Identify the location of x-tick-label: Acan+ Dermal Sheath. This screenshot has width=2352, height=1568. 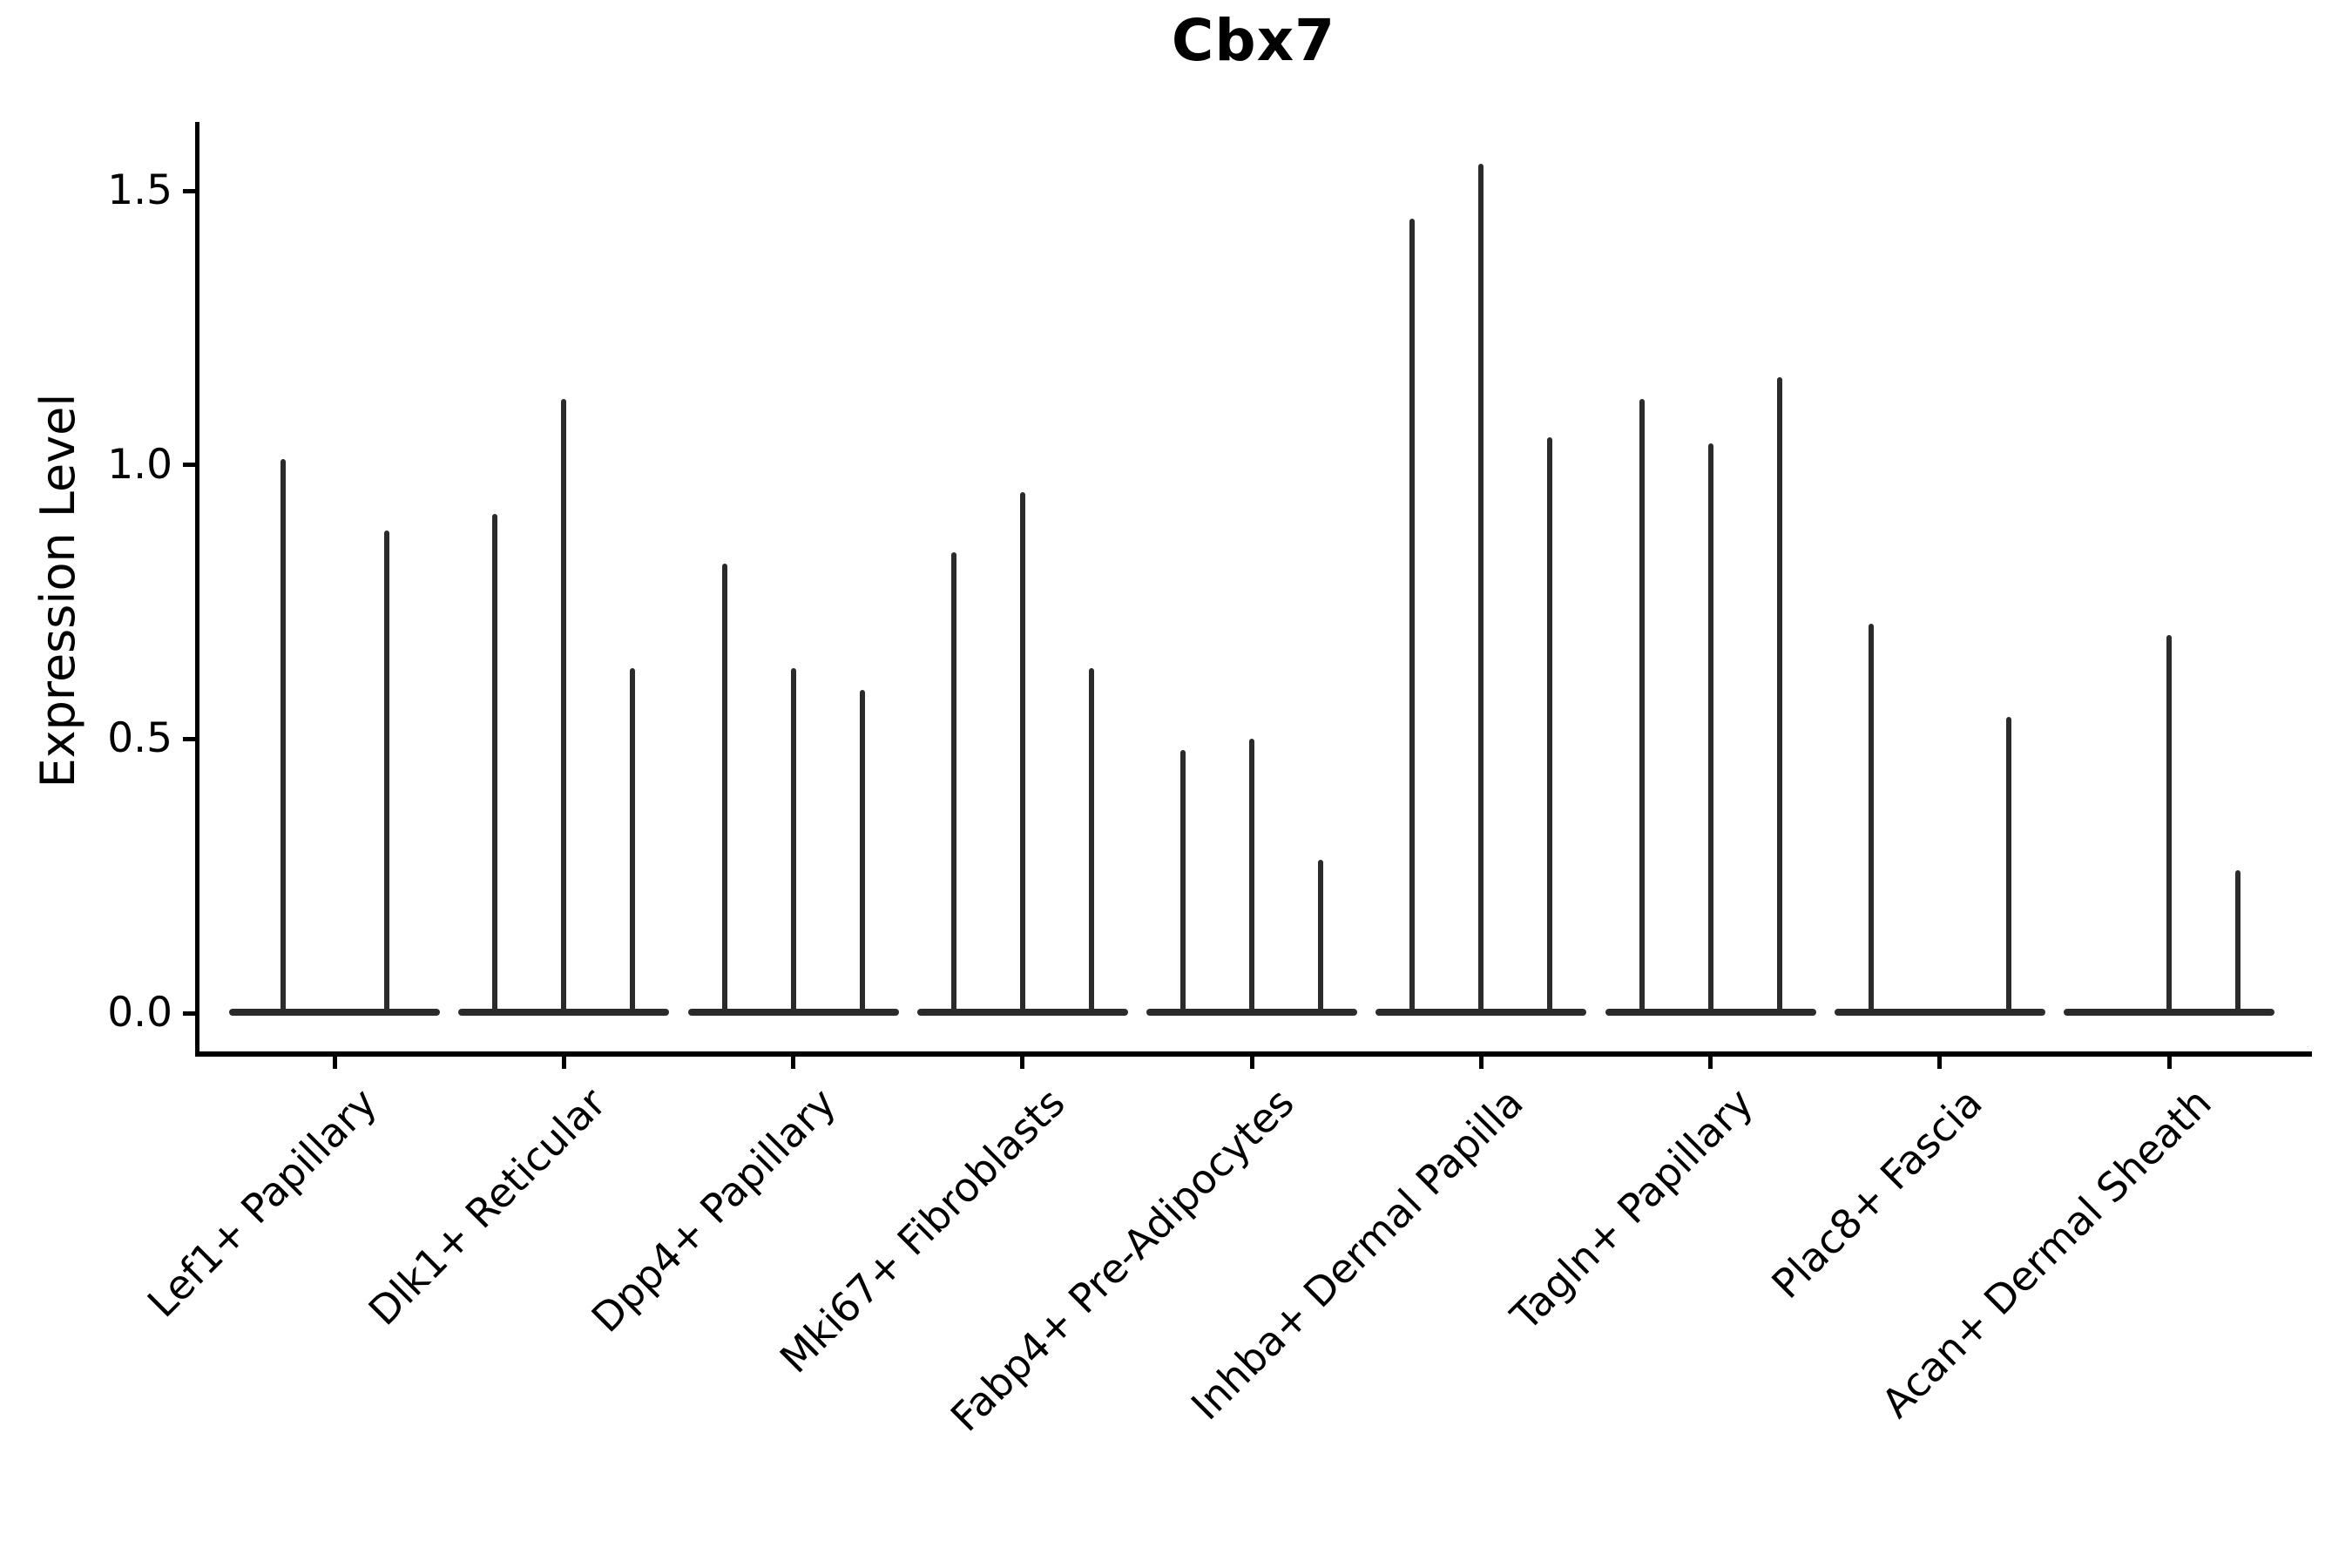
(2046, 1252).